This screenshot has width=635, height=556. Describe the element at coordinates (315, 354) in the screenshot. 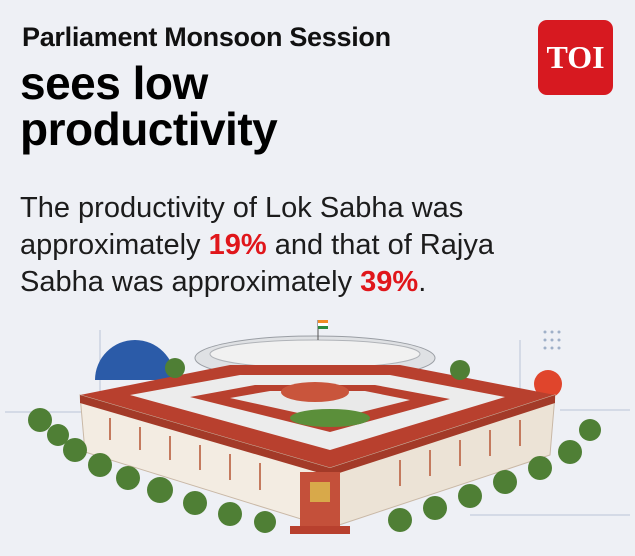

I see `dome-top` at that location.